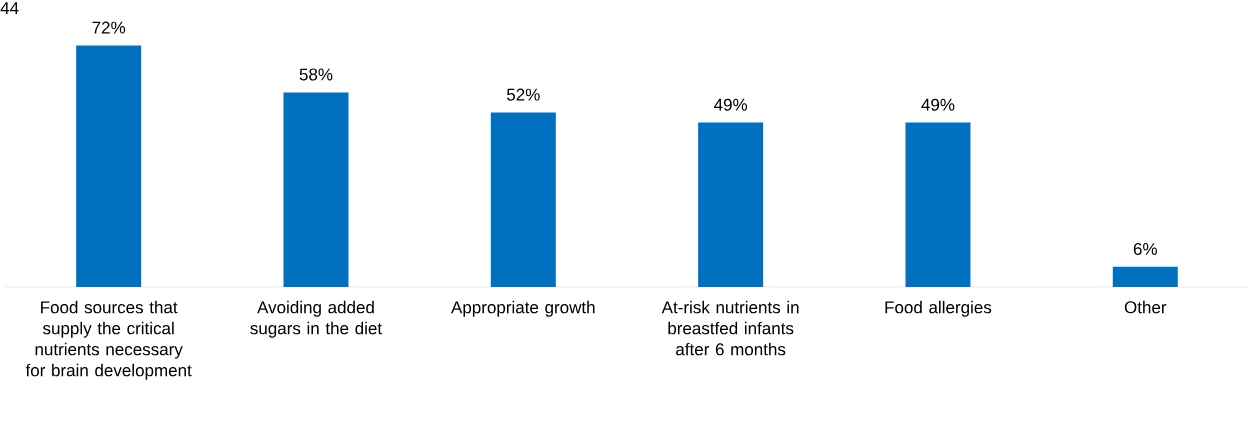  What do you see at coordinates (109, 27) in the screenshot?
I see `data-label: 72%` at bounding box center [109, 27].